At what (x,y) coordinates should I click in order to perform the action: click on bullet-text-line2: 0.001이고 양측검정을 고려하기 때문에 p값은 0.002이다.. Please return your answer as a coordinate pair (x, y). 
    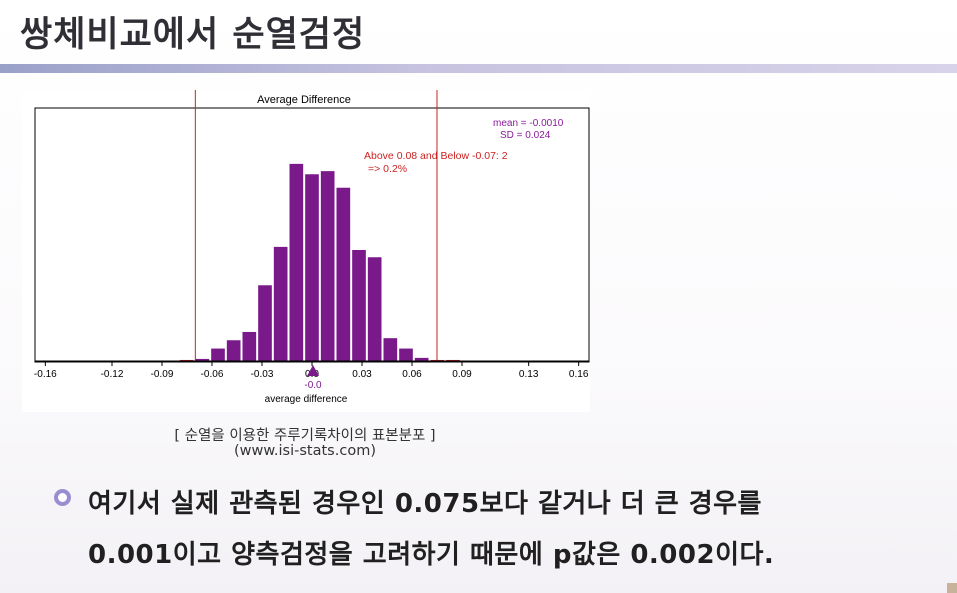
    Looking at the image, I should click on (431, 555).